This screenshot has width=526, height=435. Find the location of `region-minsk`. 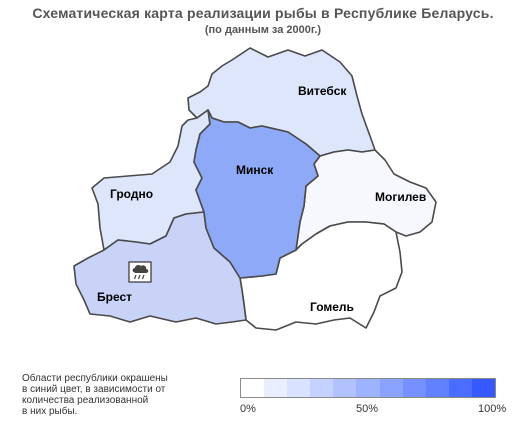

region-minsk is located at coordinates (257, 194).